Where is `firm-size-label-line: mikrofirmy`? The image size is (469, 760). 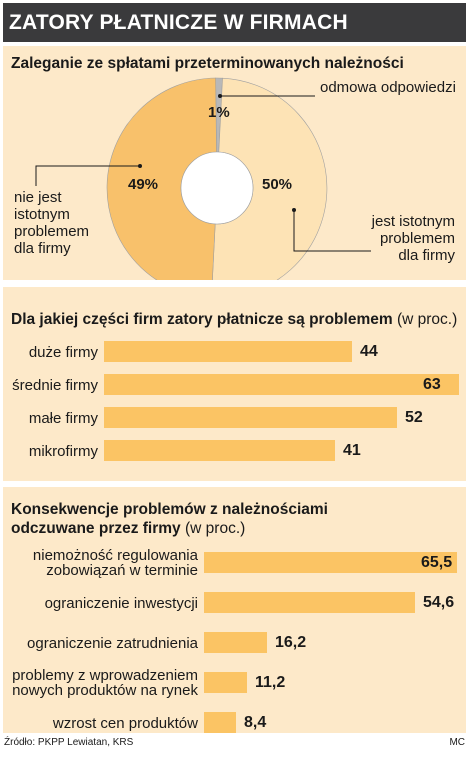
firm-size-label-line: mikrofirmy is located at coordinates (63, 451).